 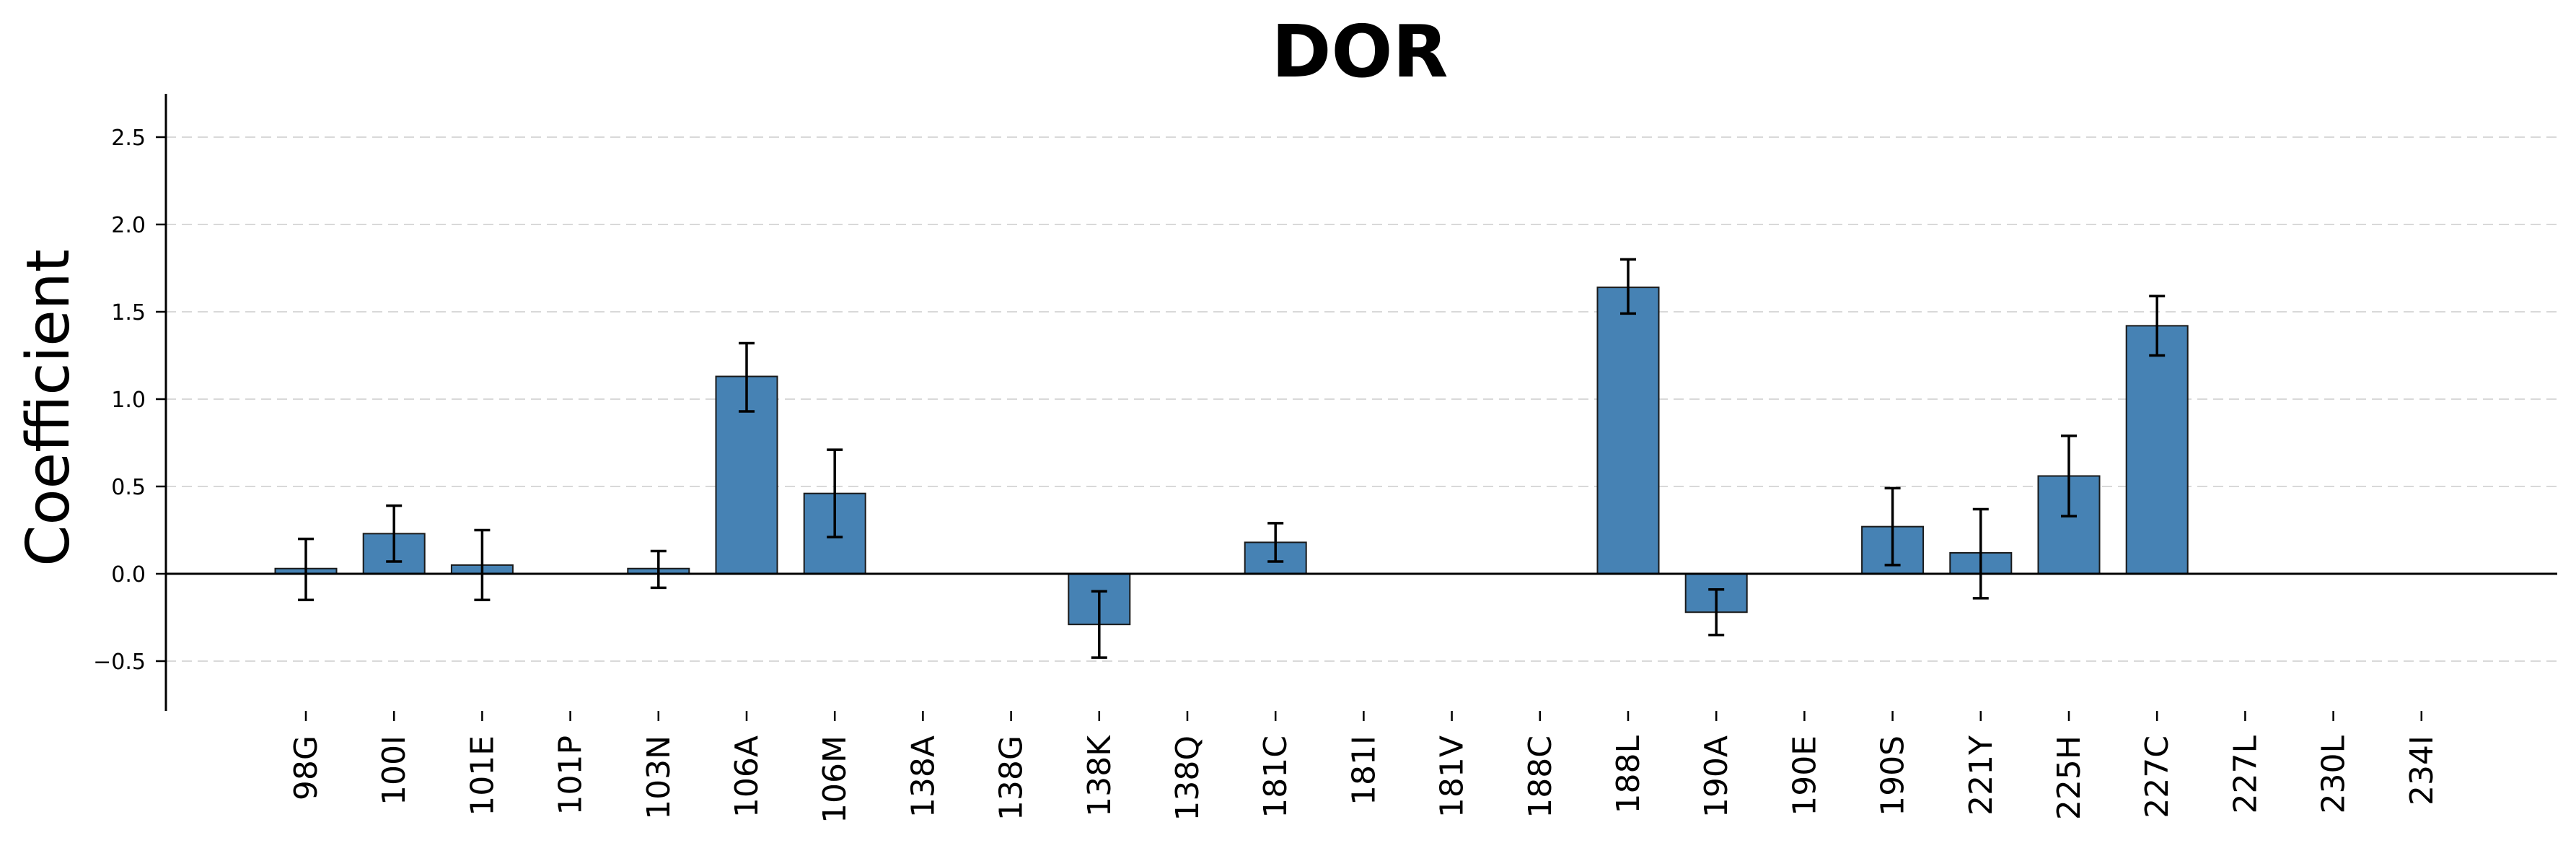 What do you see at coordinates (128, 313) in the screenshot?
I see `y-tick-label: 1.5` at bounding box center [128, 313].